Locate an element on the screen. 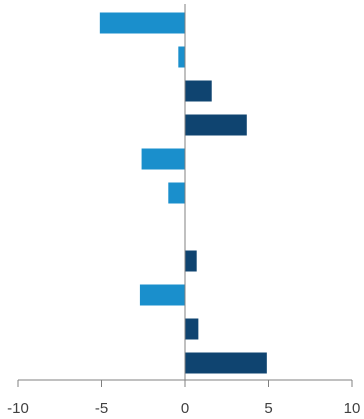  x-tick-label-3: 5 is located at coordinates (268, 408).